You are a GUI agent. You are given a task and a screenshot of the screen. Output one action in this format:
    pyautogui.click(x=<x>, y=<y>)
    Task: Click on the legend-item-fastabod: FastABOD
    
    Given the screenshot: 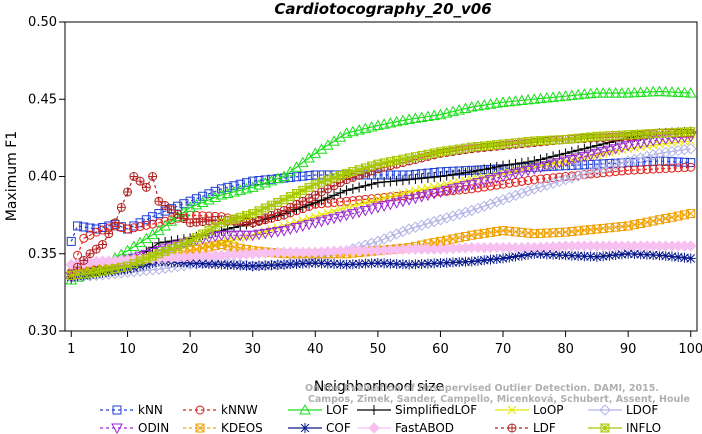 What is the action you would take?
    pyautogui.click(x=405, y=427)
    